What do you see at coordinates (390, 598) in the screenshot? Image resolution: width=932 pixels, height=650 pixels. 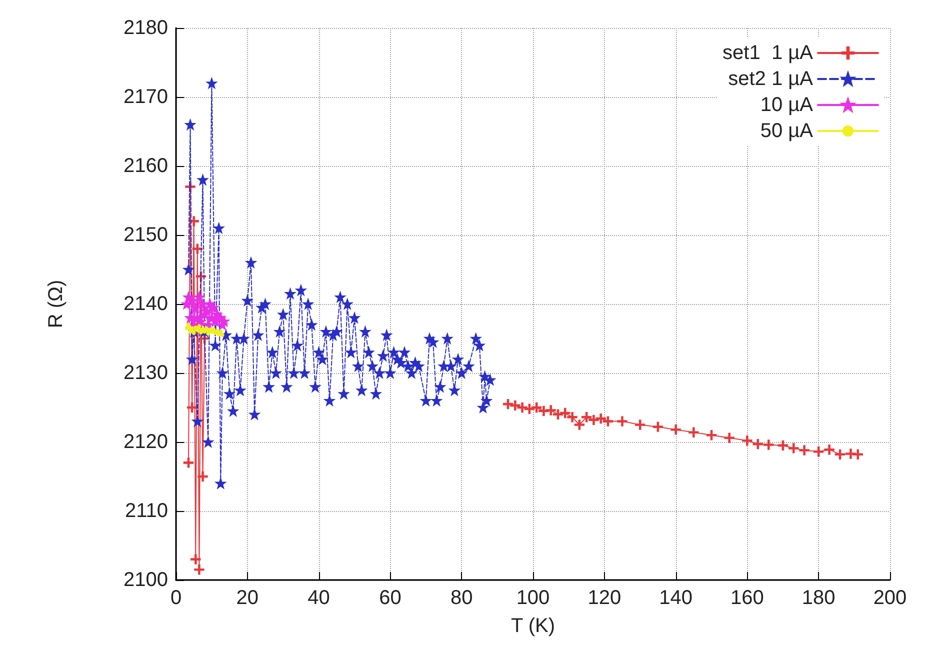 I see `x-tick-label: 60` at bounding box center [390, 598].